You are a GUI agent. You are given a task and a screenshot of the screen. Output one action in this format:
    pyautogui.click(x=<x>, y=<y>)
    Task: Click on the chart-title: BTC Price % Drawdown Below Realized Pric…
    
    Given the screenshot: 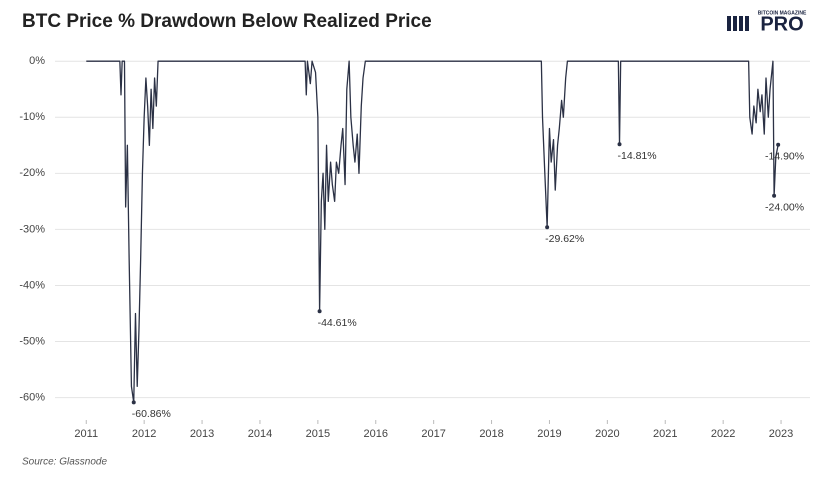 What is the action you would take?
    pyautogui.click(x=227, y=21)
    